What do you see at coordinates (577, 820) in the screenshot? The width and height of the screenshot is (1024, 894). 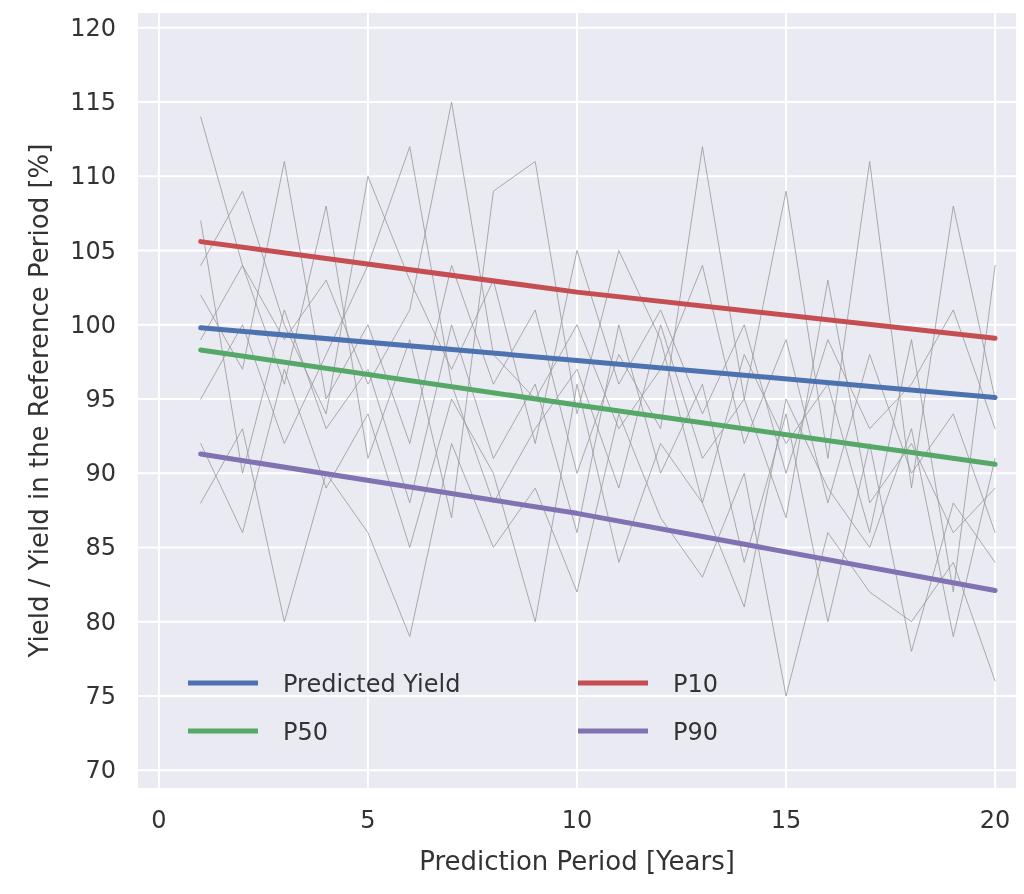 I see `x-tick-label: 10` at bounding box center [577, 820].